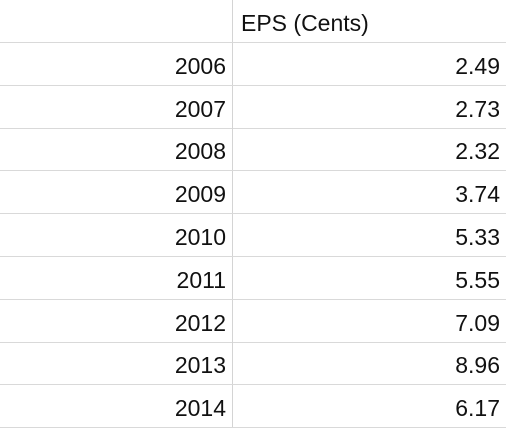 This screenshot has width=506, height=428. What do you see at coordinates (253, 150) in the screenshot?
I see `table-row: 2008 2.32` at bounding box center [253, 150].